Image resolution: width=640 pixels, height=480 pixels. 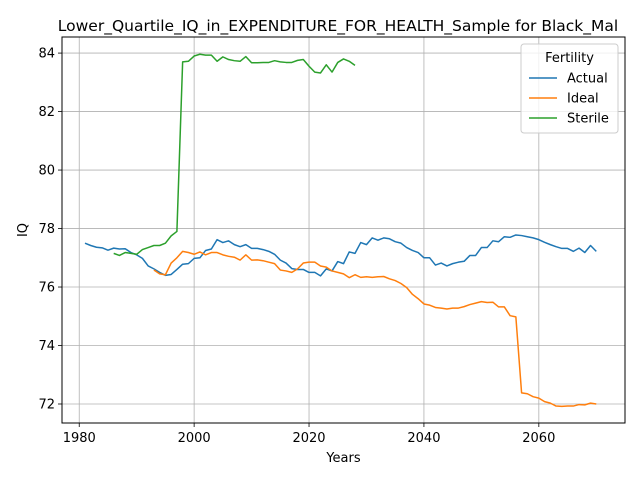 What do you see at coordinates (538, 438) in the screenshot?
I see `x-tick-label: 2060` at bounding box center [538, 438].